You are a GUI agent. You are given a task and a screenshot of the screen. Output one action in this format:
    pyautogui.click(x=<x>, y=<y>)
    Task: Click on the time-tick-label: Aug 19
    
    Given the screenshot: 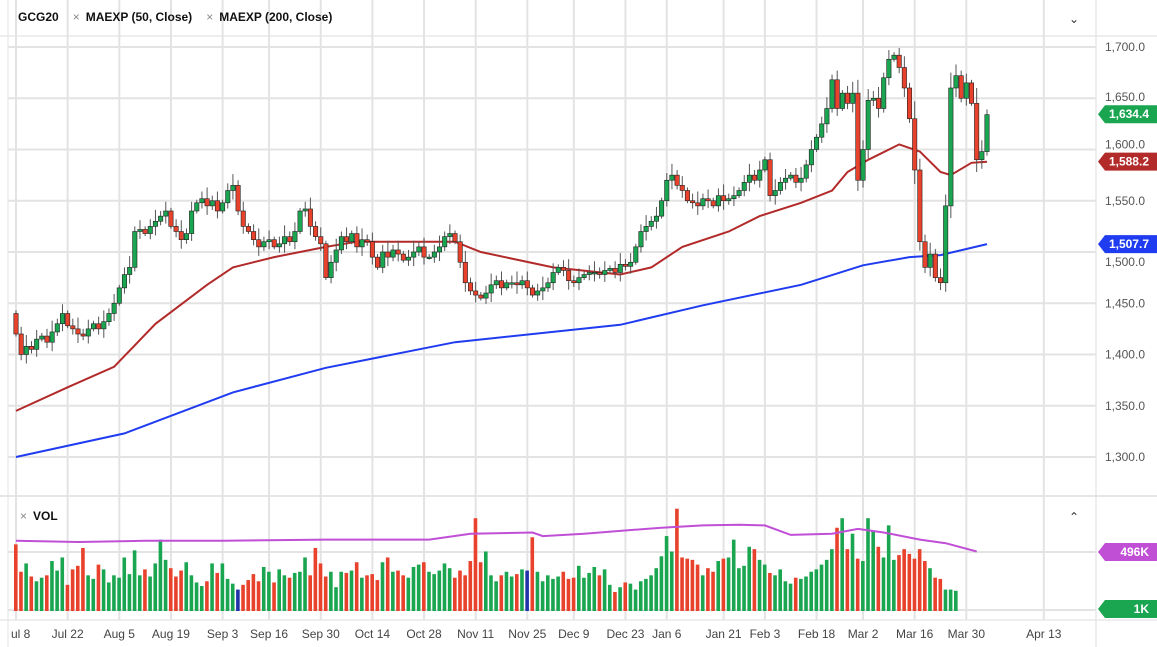 What is the action you would take?
    pyautogui.click(x=171, y=634)
    